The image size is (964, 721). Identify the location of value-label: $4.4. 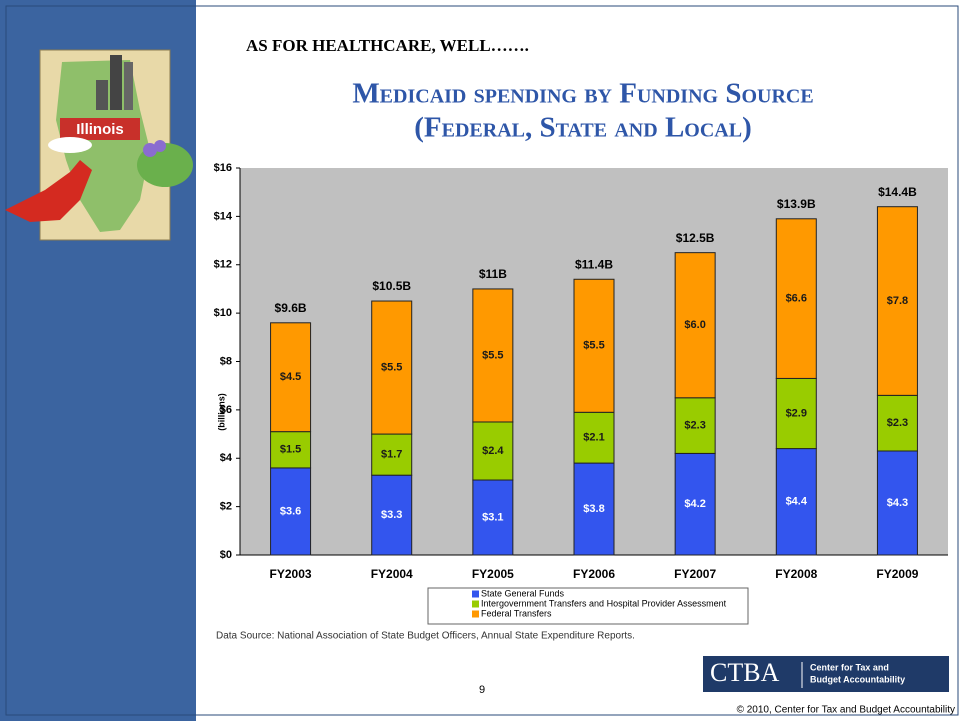
(797, 502).